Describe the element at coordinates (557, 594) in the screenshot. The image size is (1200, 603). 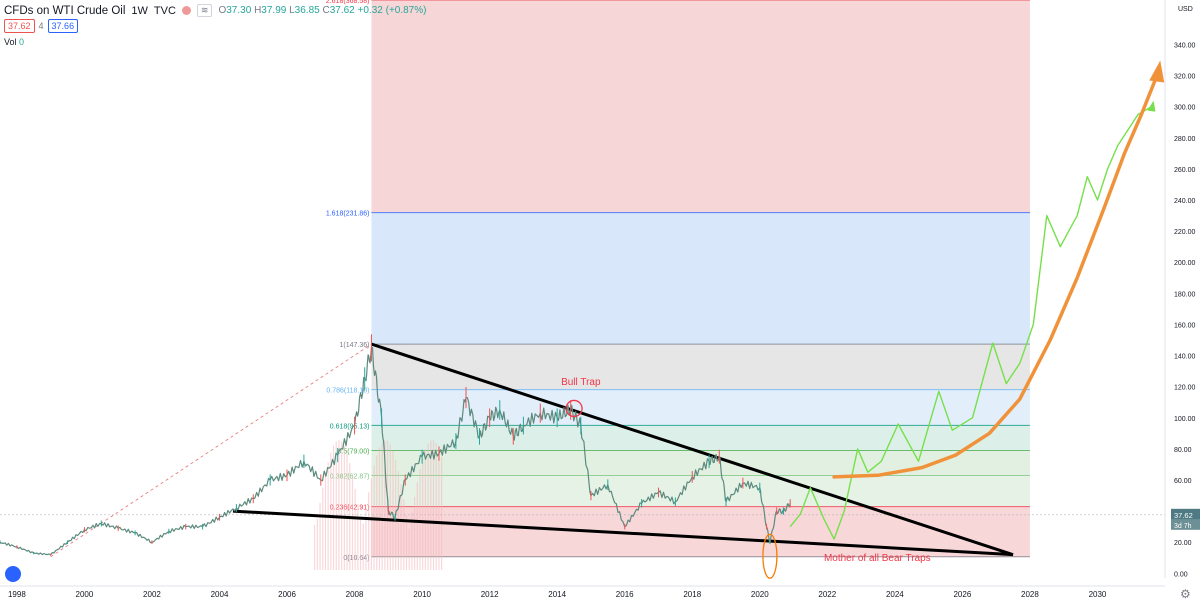
I see `x-tick-label: 2014` at that location.